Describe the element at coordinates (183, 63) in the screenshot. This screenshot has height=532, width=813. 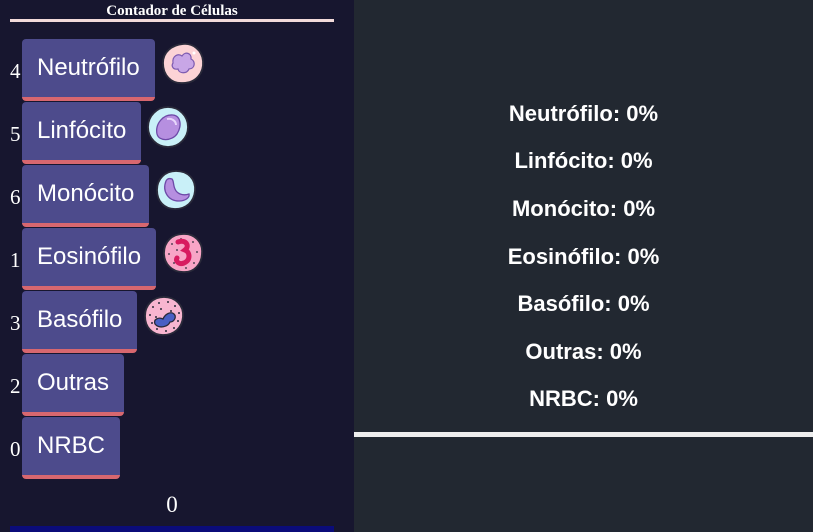
I see `neutrophil-icon` at that location.